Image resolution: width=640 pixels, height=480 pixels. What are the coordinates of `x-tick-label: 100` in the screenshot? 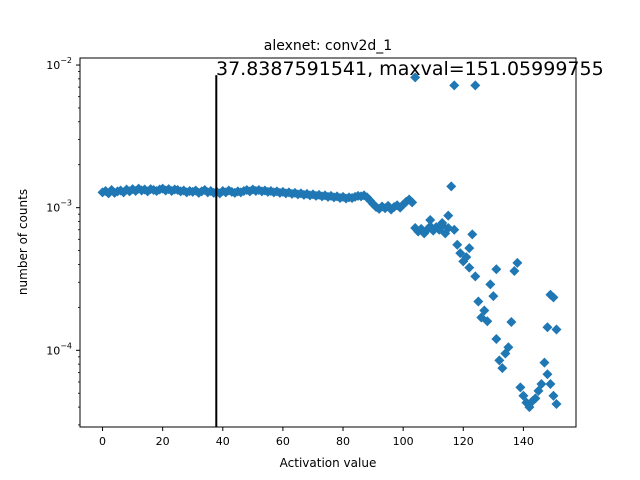 It's located at (403, 441).